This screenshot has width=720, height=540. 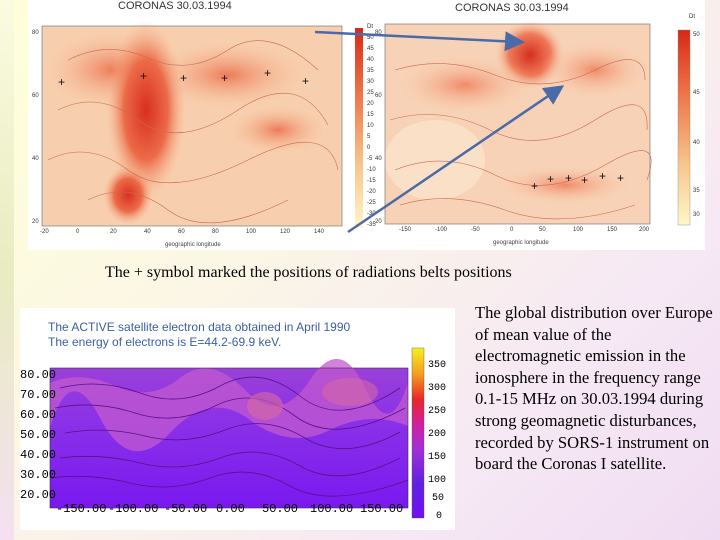 I want to click on colorbar-tick: -20, so click(x=371, y=192).